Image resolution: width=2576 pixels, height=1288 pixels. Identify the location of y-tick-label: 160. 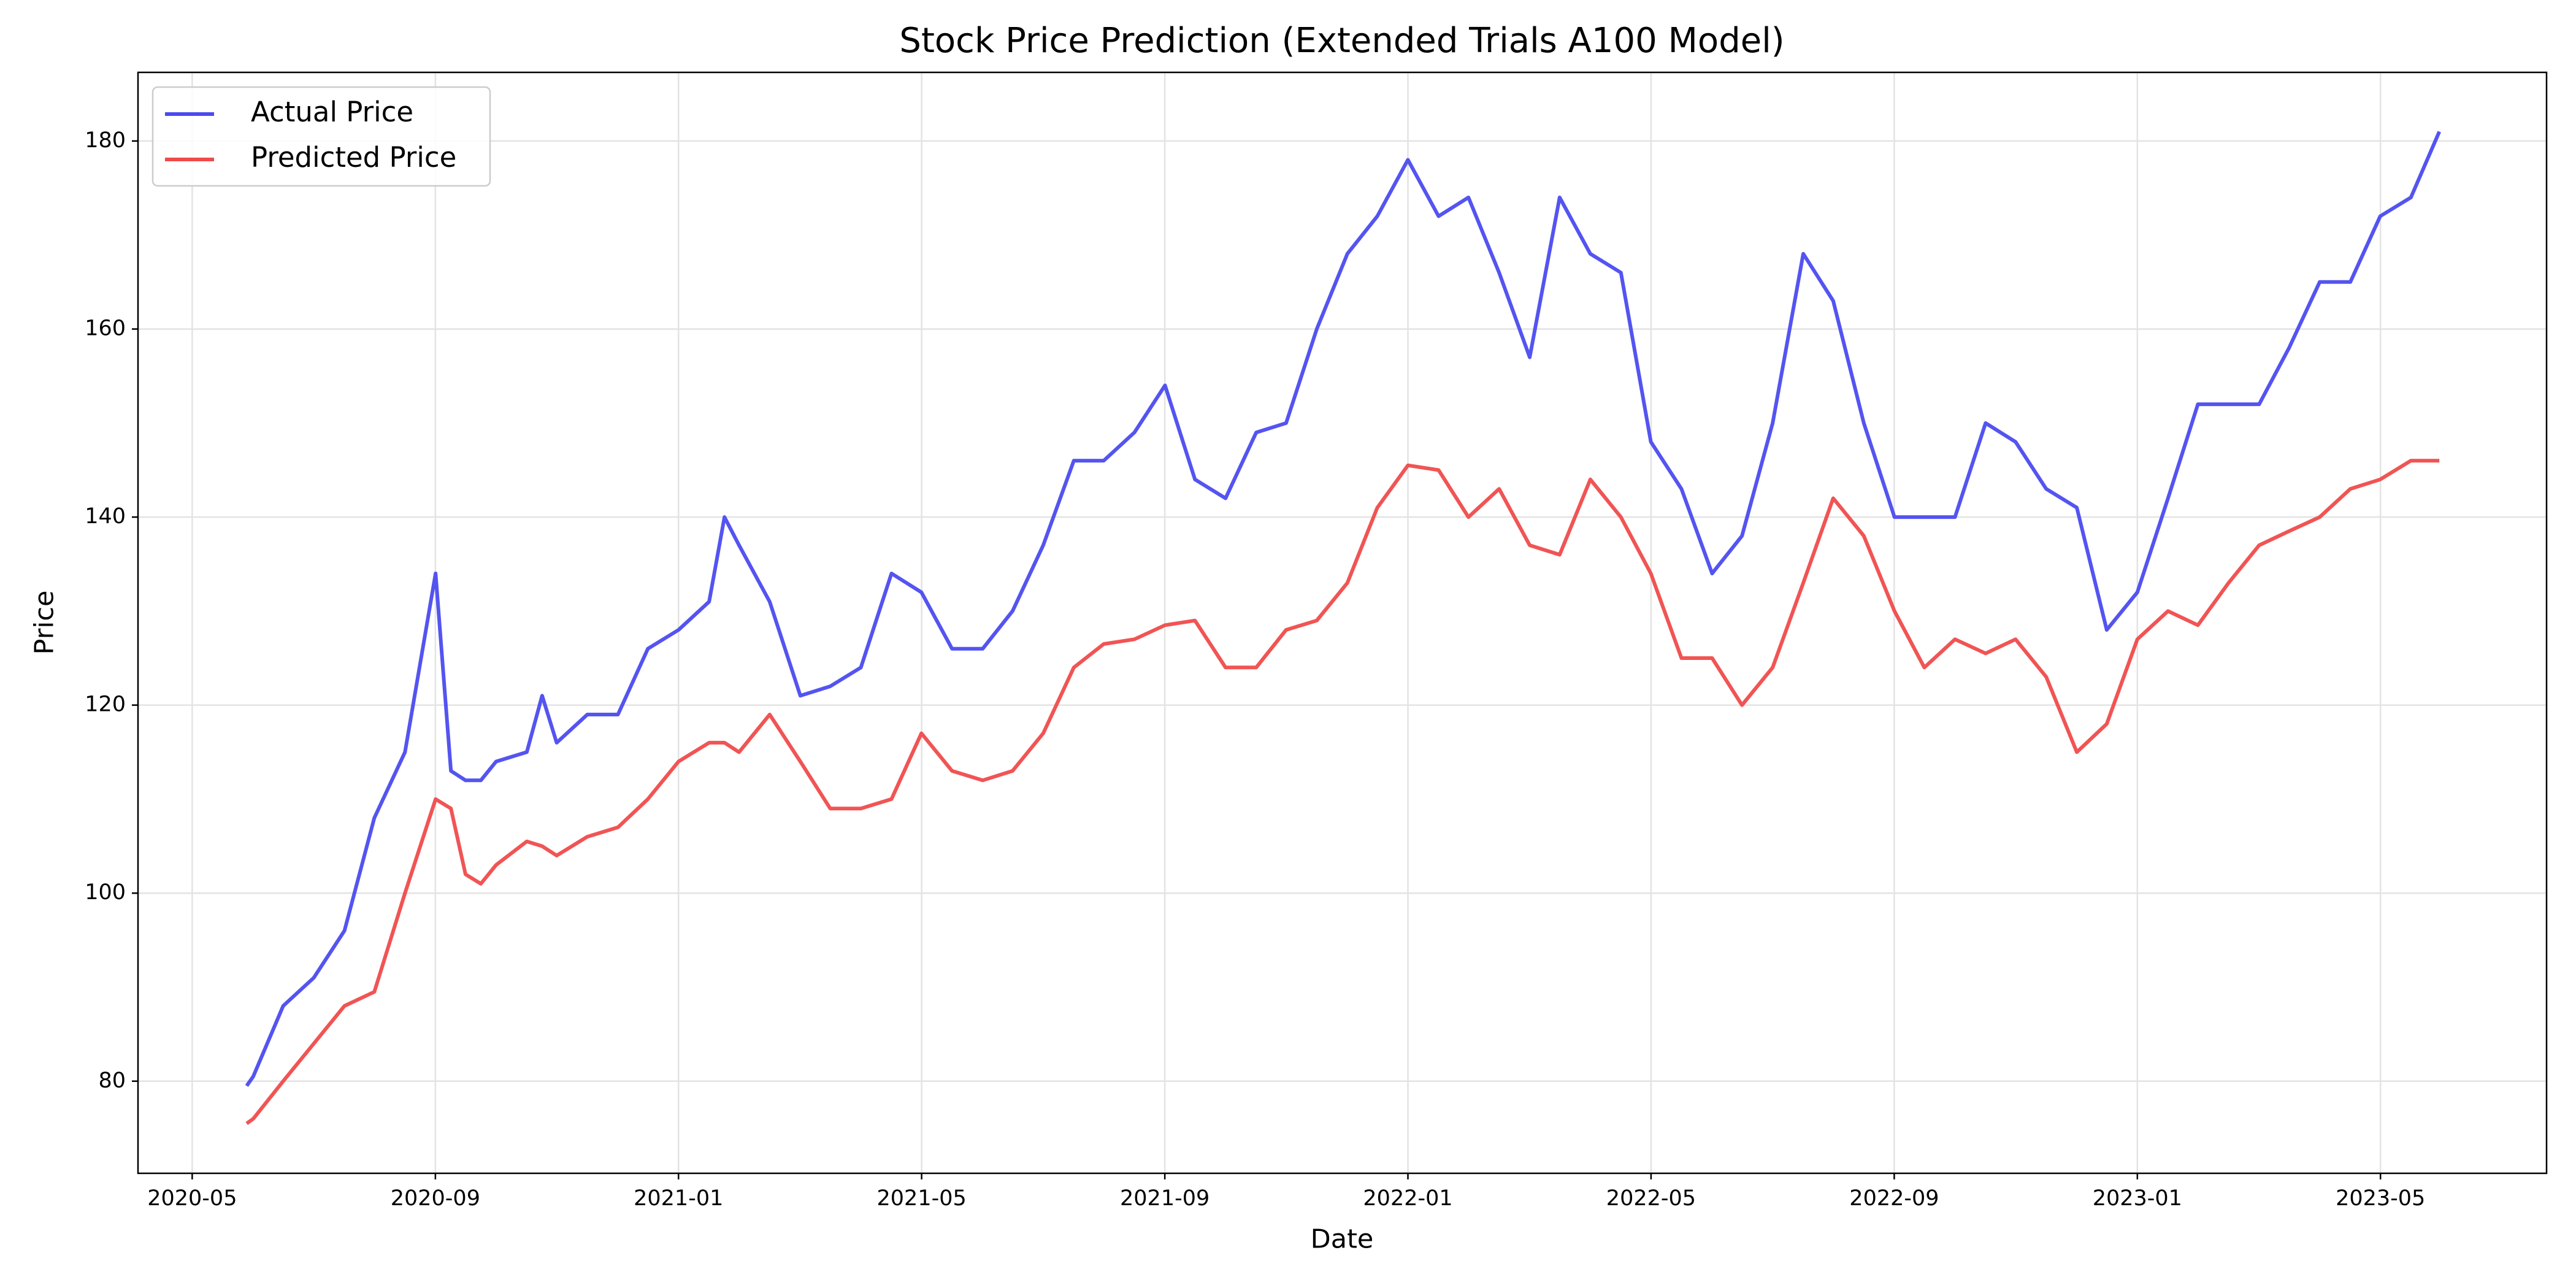
(105, 328).